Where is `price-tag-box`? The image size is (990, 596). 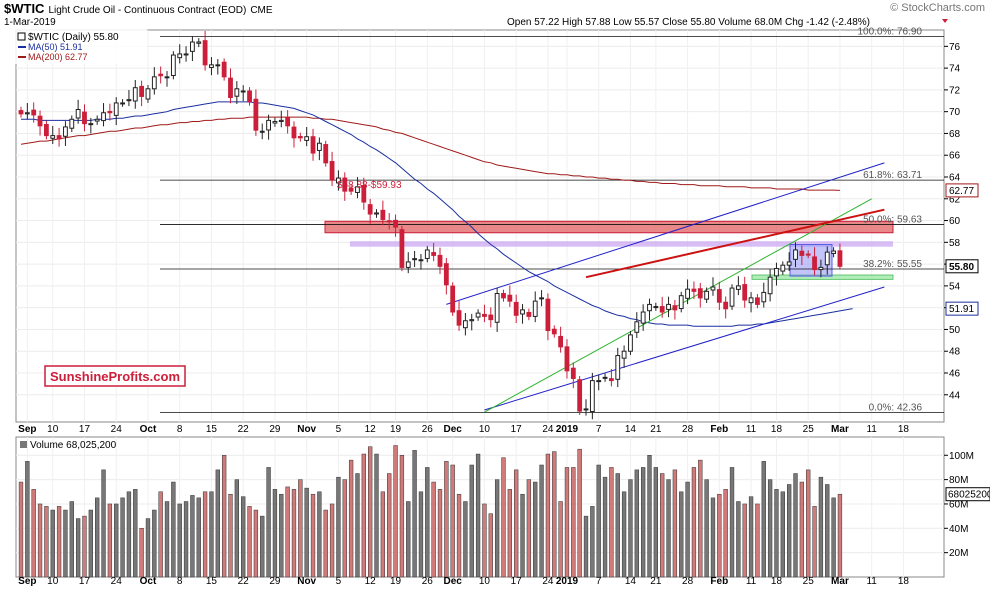
price-tag-box is located at coordinates (962, 266).